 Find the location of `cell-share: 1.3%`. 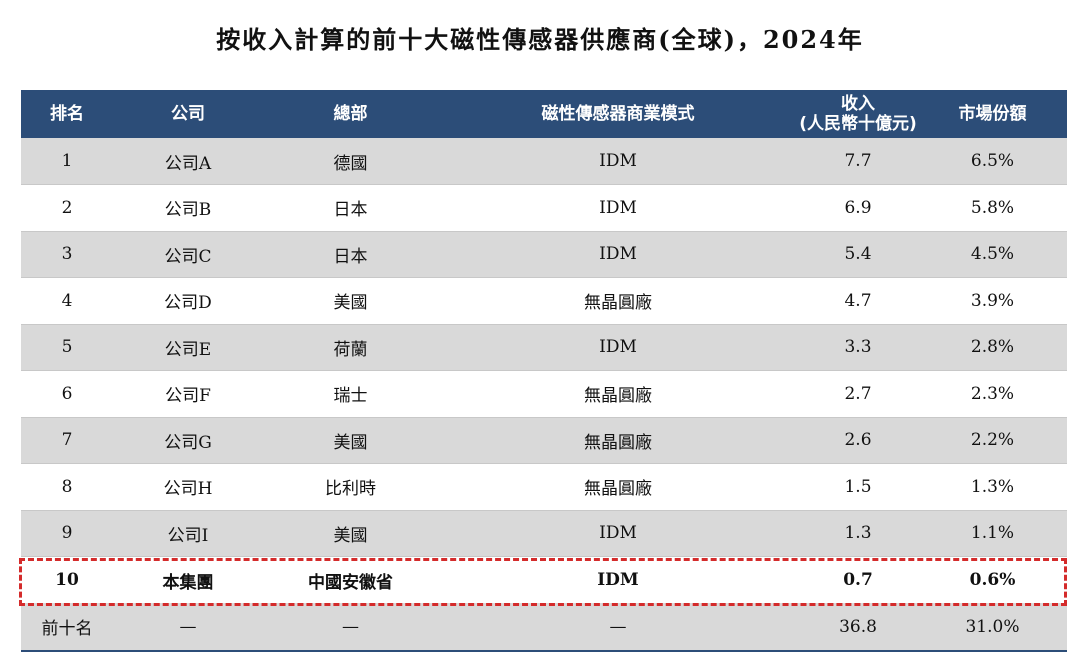

cell-share: 1.3% is located at coordinates (992, 487).